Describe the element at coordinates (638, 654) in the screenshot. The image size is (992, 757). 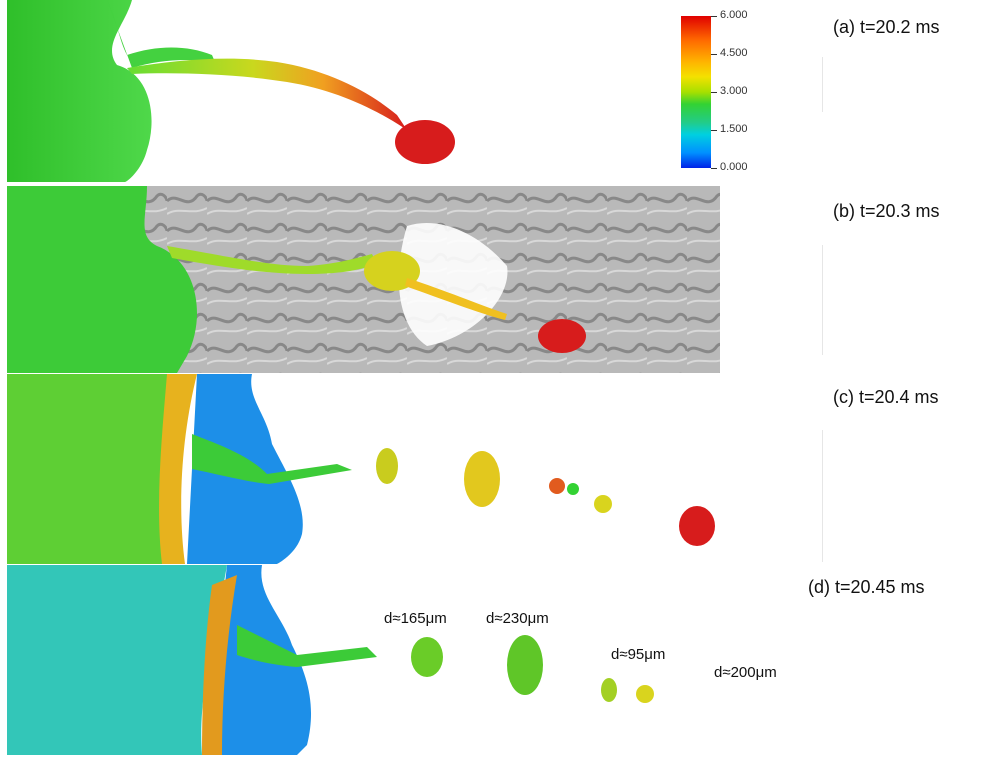
I see `droplet-diameter-label: d≈95μm` at that location.